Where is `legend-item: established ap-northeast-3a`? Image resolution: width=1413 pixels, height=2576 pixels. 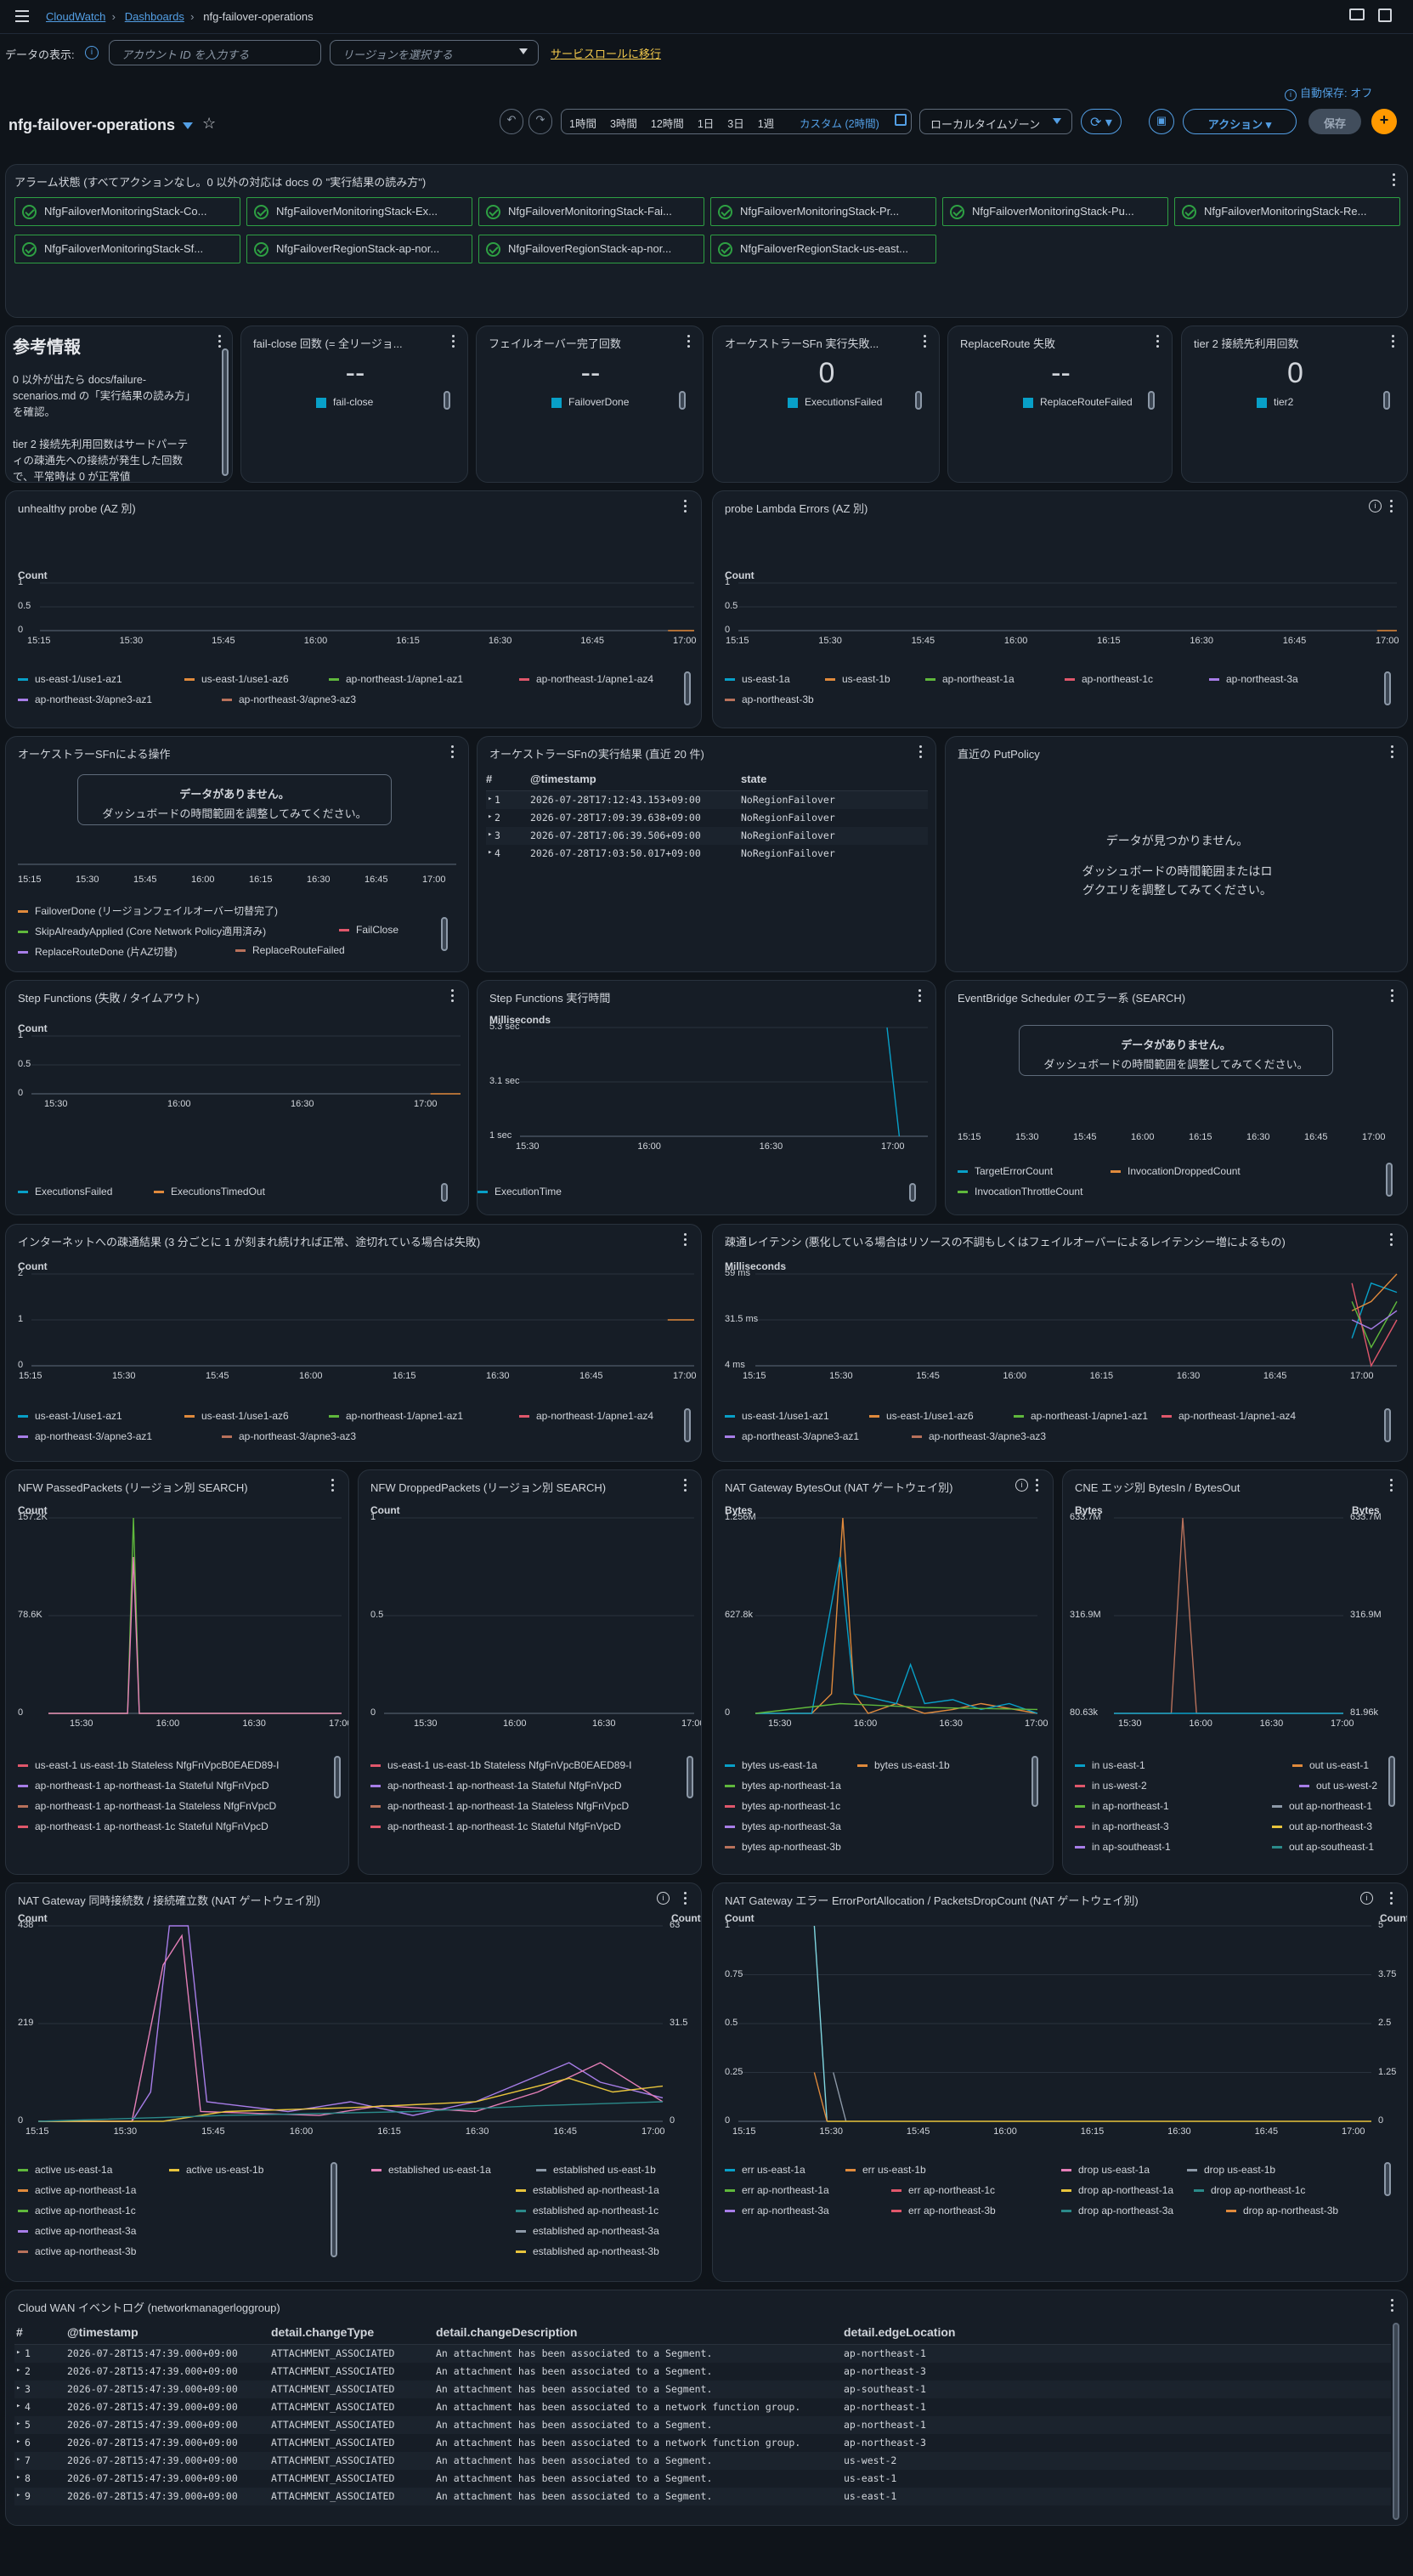
legend-item: established ap-northeast-3a is located at coordinates (587, 2231).